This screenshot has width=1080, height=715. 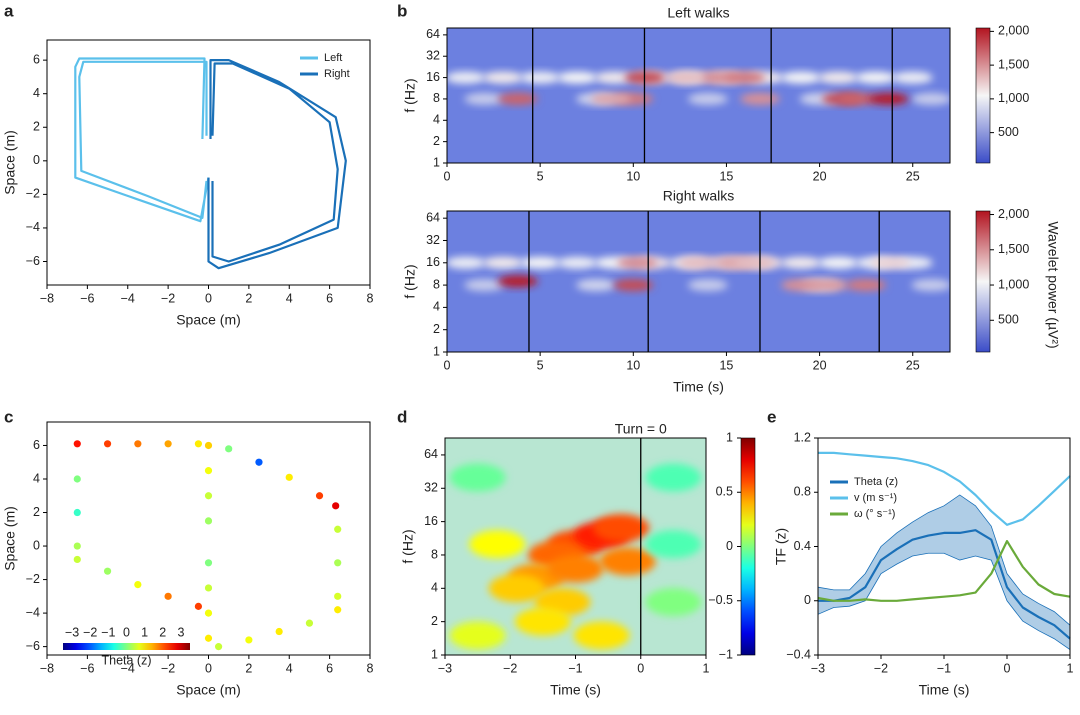 I want to click on y-tick-label: 8, so click(x=436, y=284).